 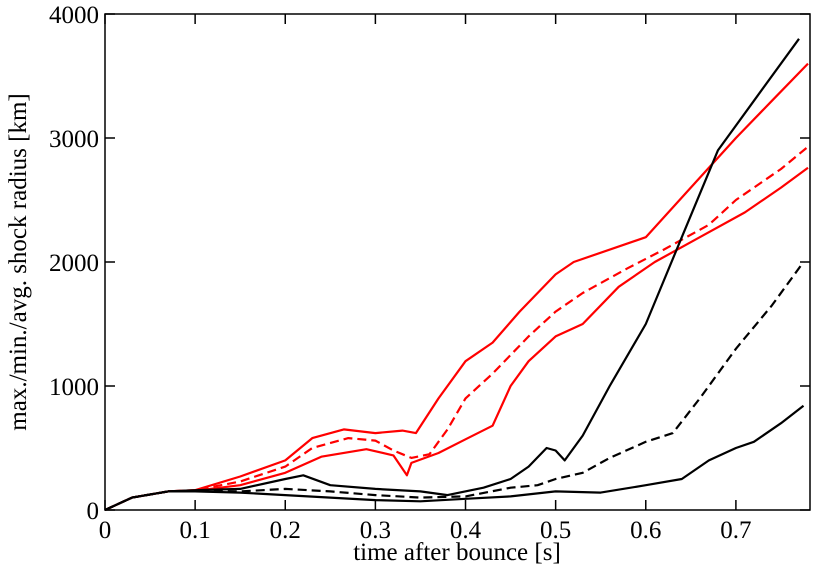 What do you see at coordinates (74, 15) in the screenshot?
I see `y-tick-label: 4000` at bounding box center [74, 15].